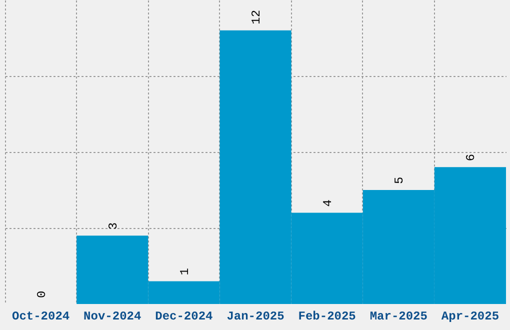 Image resolution: width=510 pixels, height=330 pixels. I want to click on data-label: 1, so click(185, 272).